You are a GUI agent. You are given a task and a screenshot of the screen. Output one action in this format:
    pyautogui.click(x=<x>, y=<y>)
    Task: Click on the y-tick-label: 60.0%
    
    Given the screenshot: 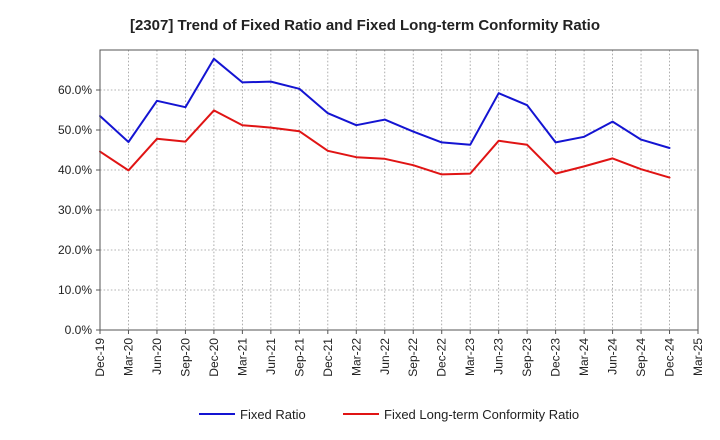 What is the action you would take?
    pyautogui.click(x=75, y=90)
    